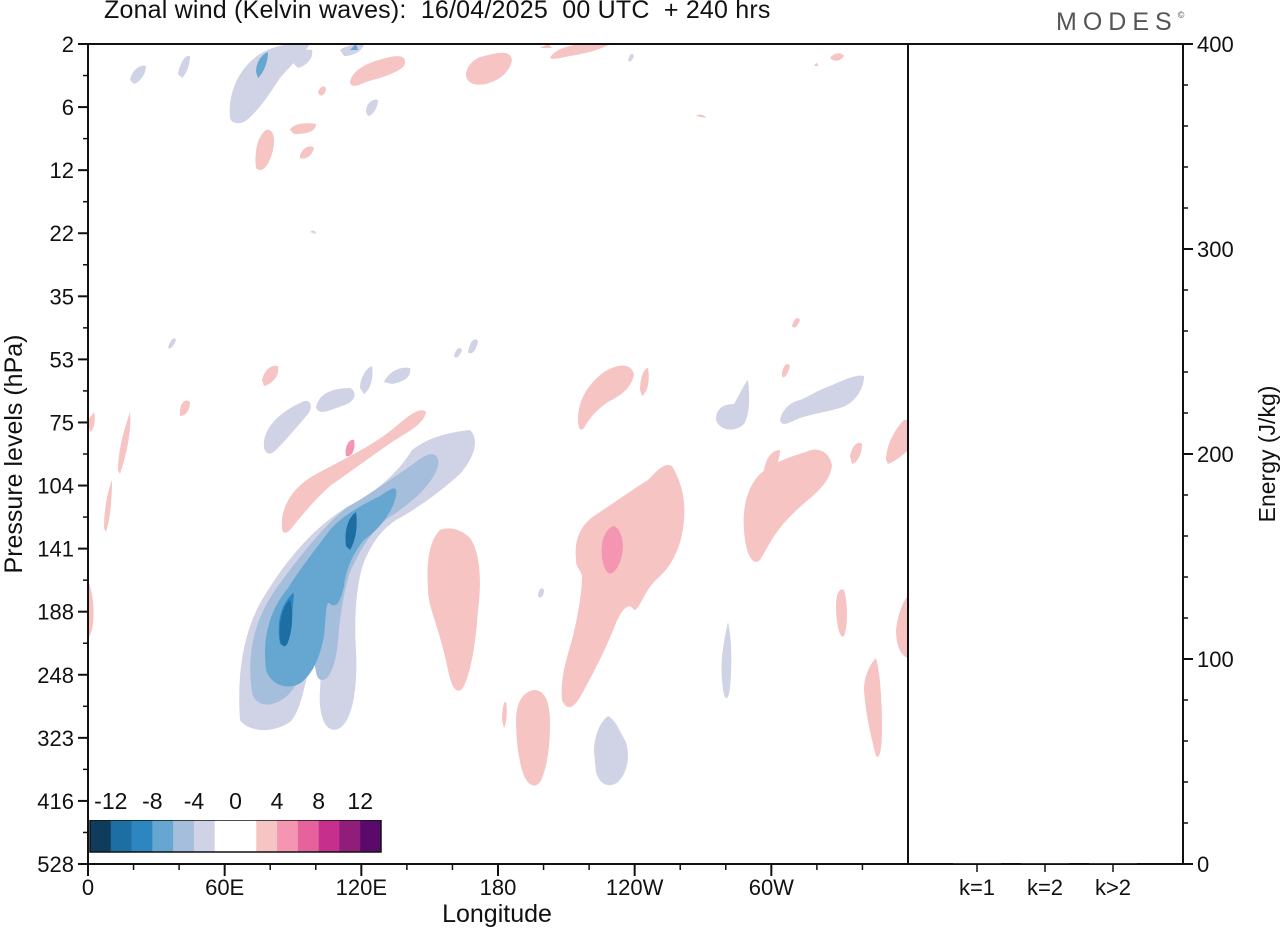 This screenshot has height=930, width=1280. What do you see at coordinates (353, 471) in the screenshot?
I see `pos-contour-2a` at bounding box center [353, 471].